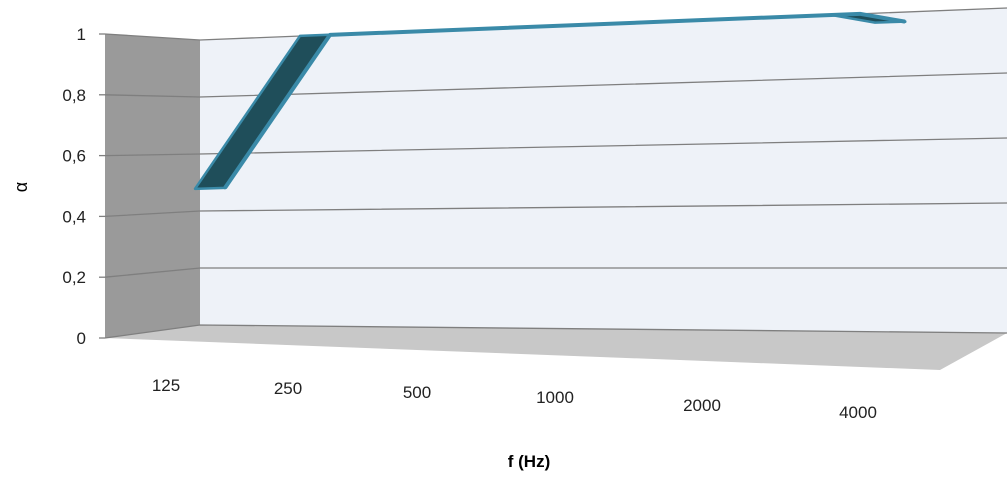 The image size is (1007, 477). I want to click on x-tick-label: 125, so click(166, 385).